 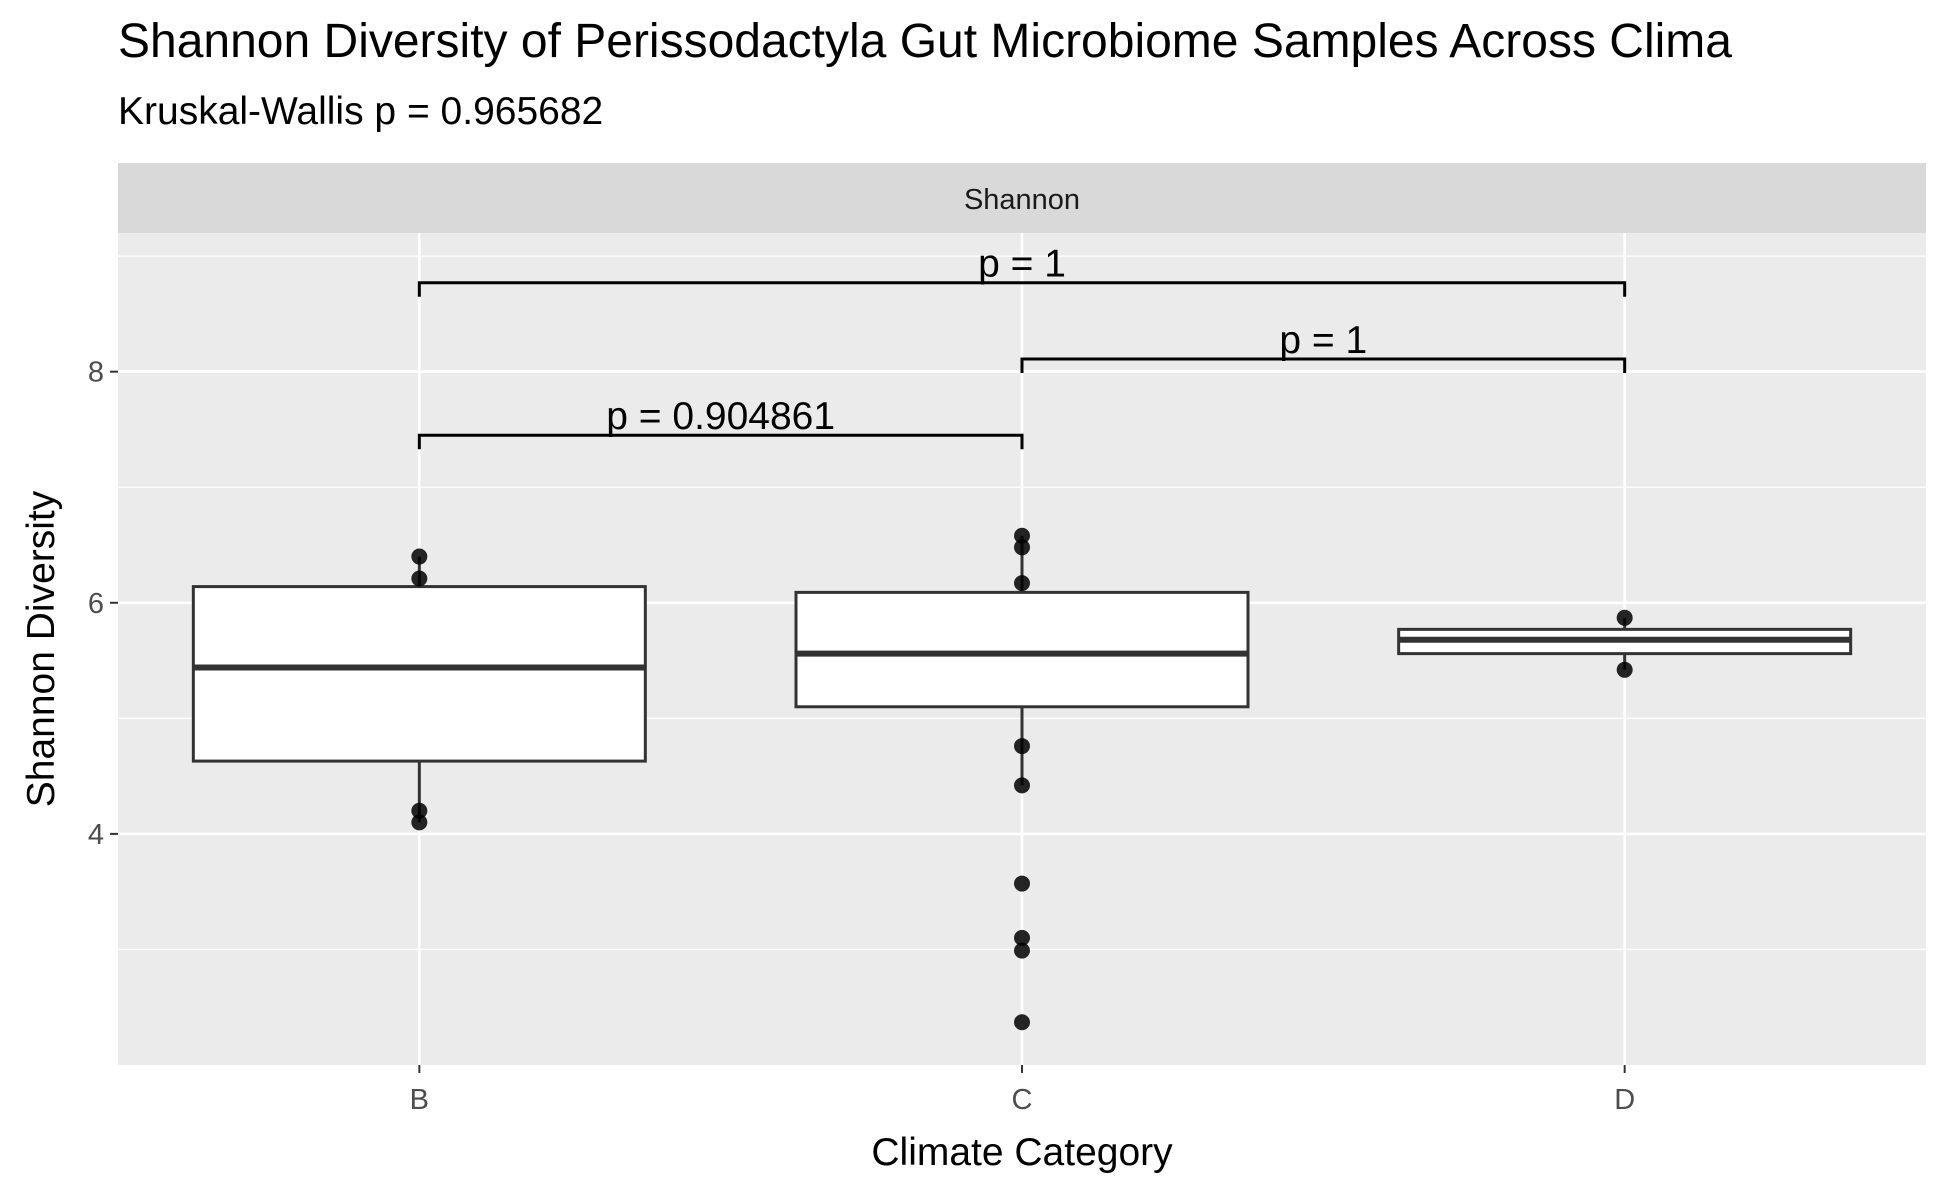 I want to click on x-tick-label: B, so click(x=419, y=1100).